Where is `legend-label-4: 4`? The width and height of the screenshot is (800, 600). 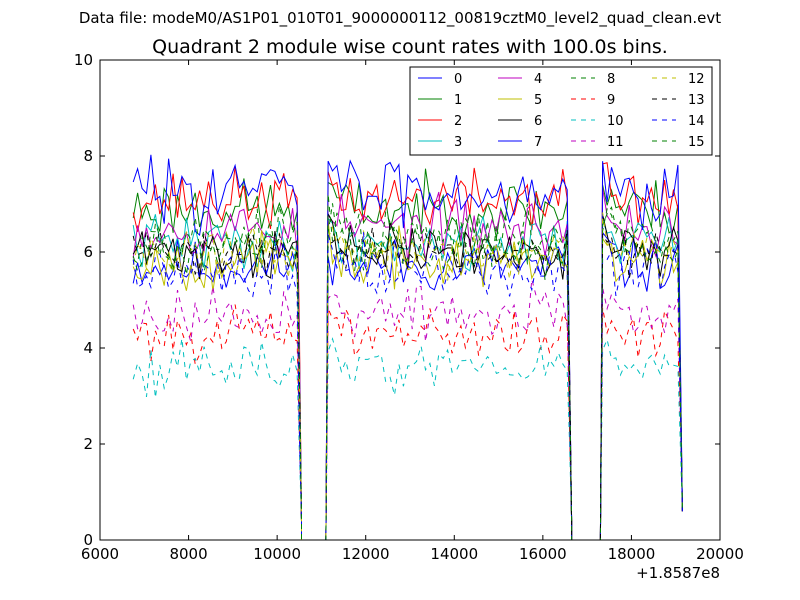
legend-label-4: 4 is located at coordinates (538, 79).